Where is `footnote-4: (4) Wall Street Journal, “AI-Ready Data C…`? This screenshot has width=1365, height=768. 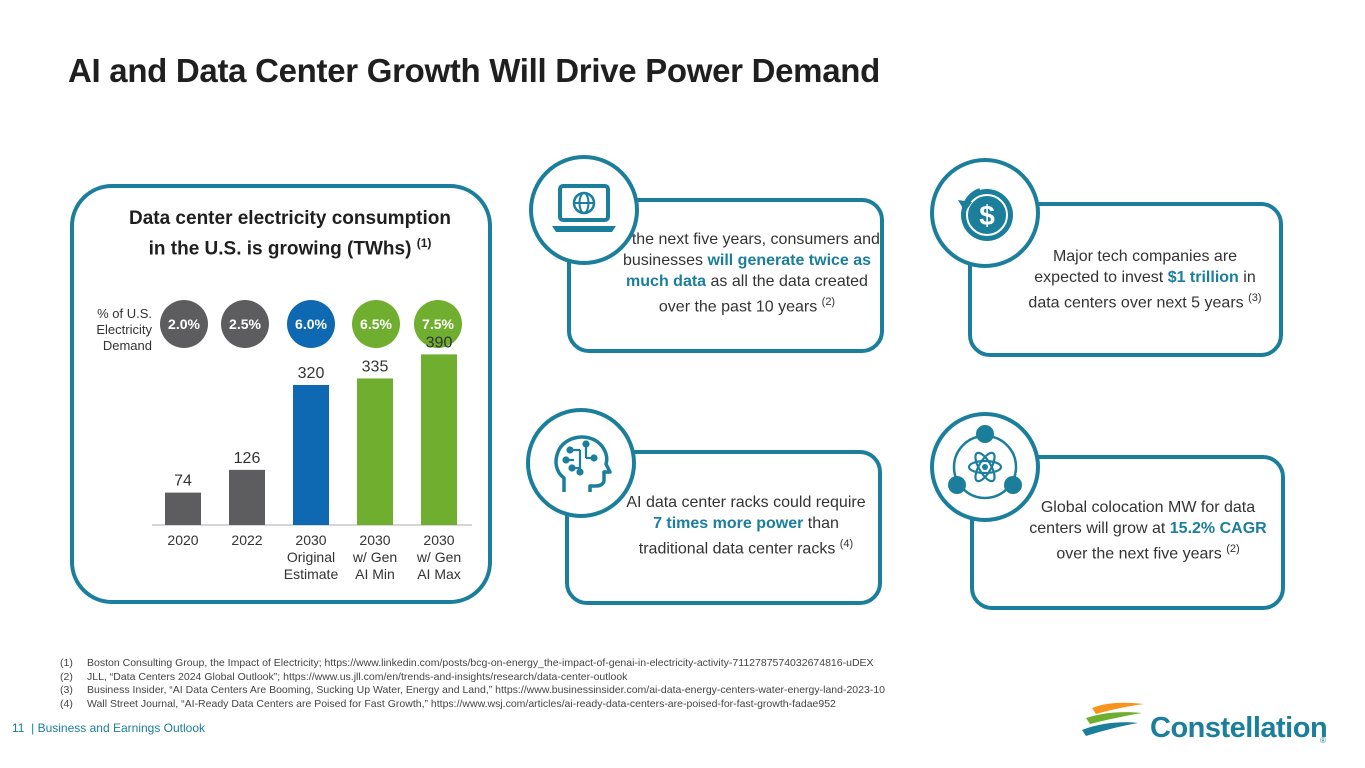
footnote-4: (4) Wall Street Journal, “AI-Ready Data C… is located at coordinates (448, 703).